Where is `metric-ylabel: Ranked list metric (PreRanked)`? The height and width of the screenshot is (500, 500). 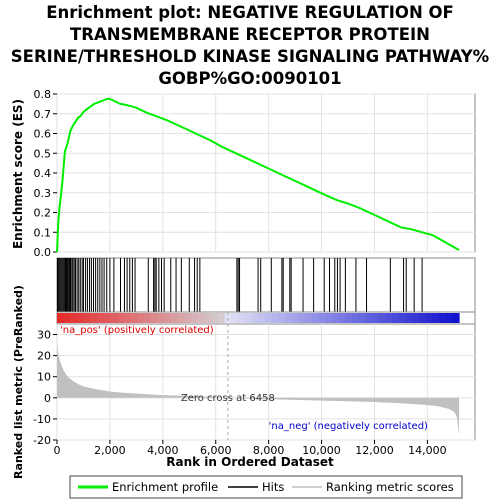
metric-ylabel: Ranked list metric (PreRanked) is located at coordinates (18, 382).